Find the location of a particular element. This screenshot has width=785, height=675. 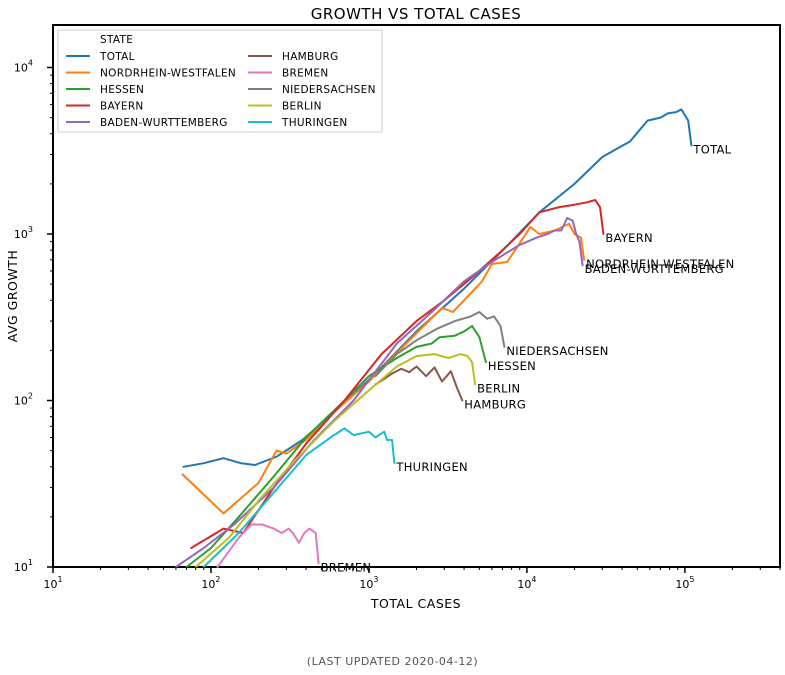

y-tick-label: 10¹ is located at coordinates (23, 566).